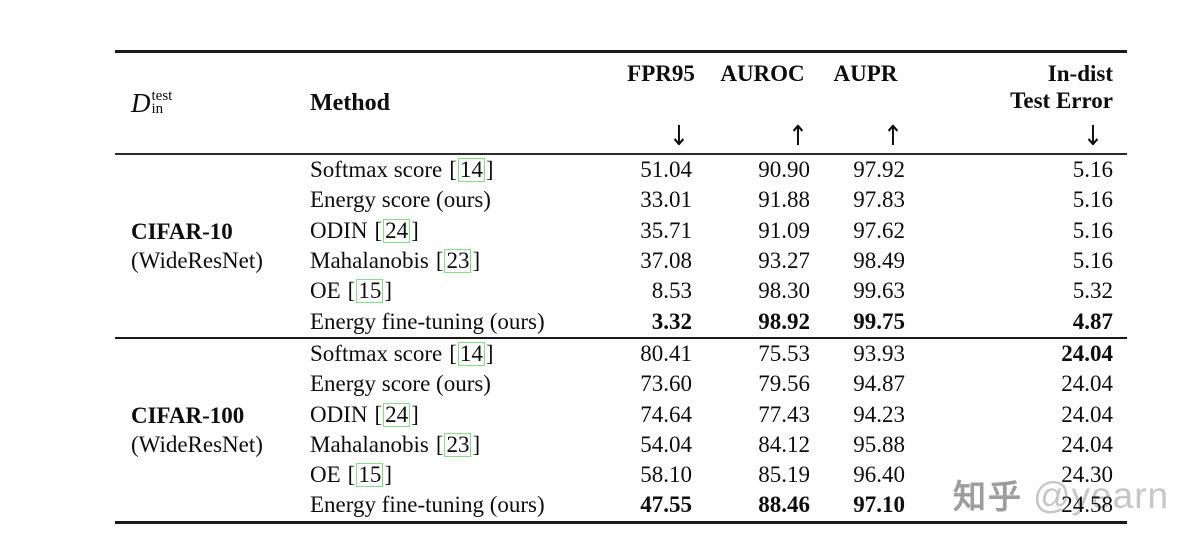 The width and height of the screenshot is (1198, 544). Describe the element at coordinates (879, 200) in the screenshot. I see `value-aupr: 97.83` at that location.